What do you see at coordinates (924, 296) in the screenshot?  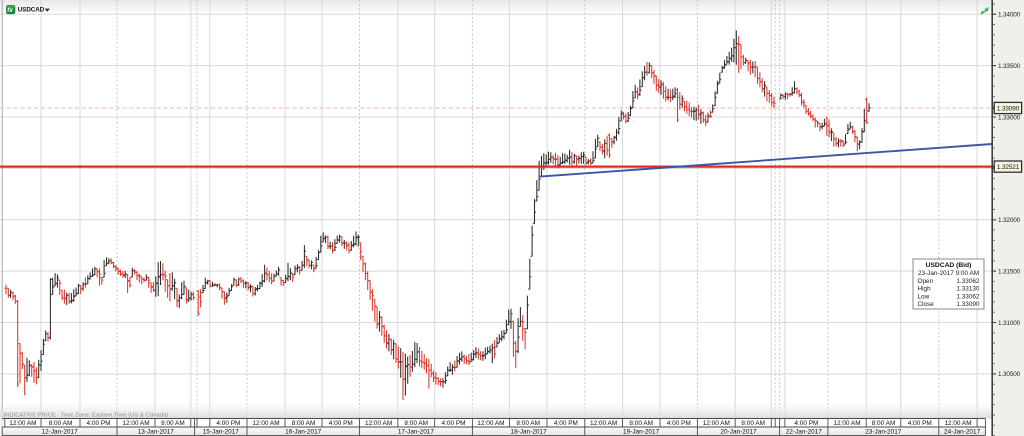 I see `svg-text: Low` at bounding box center [924, 296].